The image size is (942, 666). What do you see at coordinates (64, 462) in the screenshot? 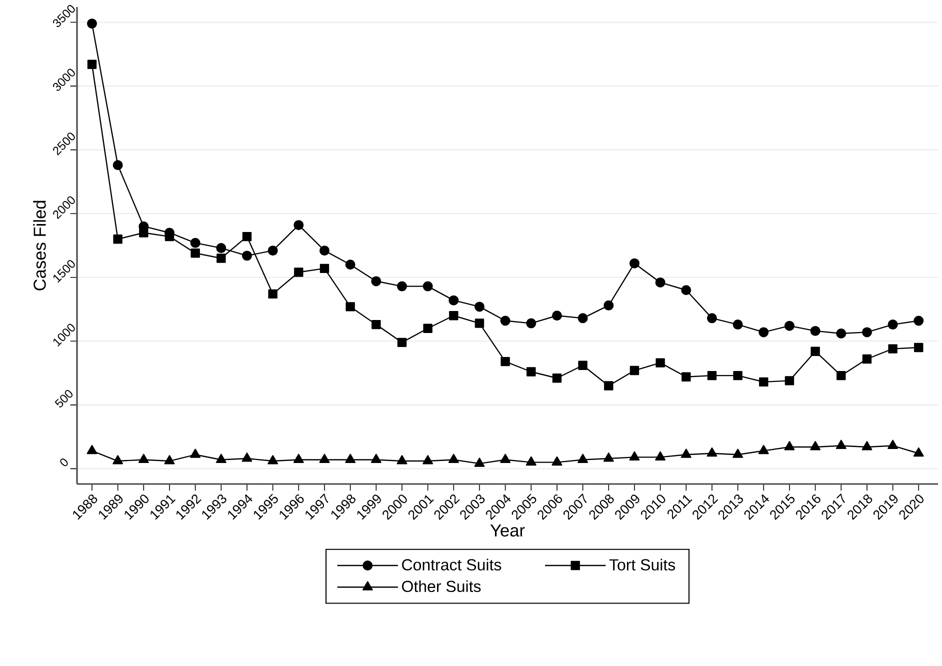
I see `y-tick-label: 0` at bounding box center [64, 462].